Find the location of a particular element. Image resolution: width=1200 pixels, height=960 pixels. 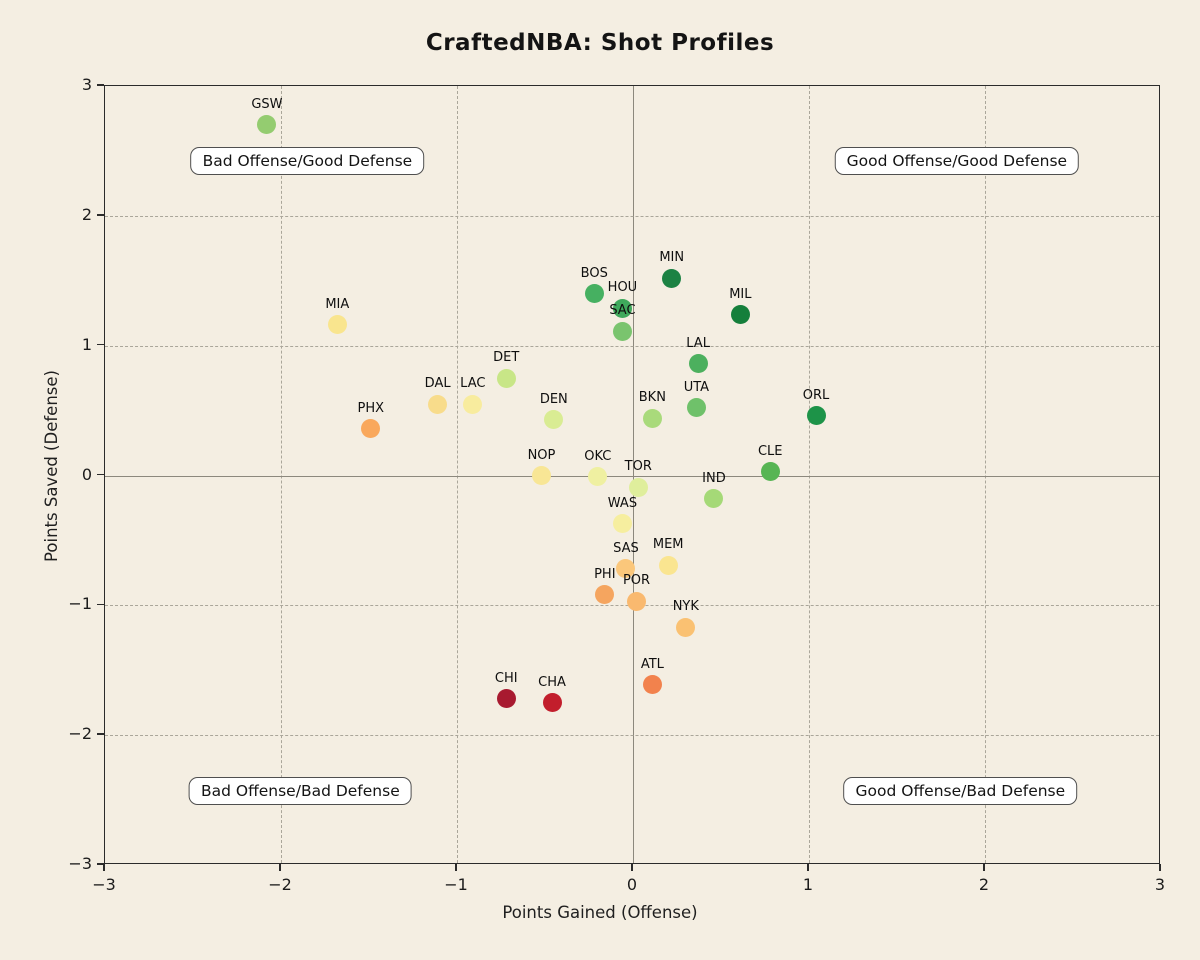

y-tick-label: −2 is located at coordinates (80, 734).